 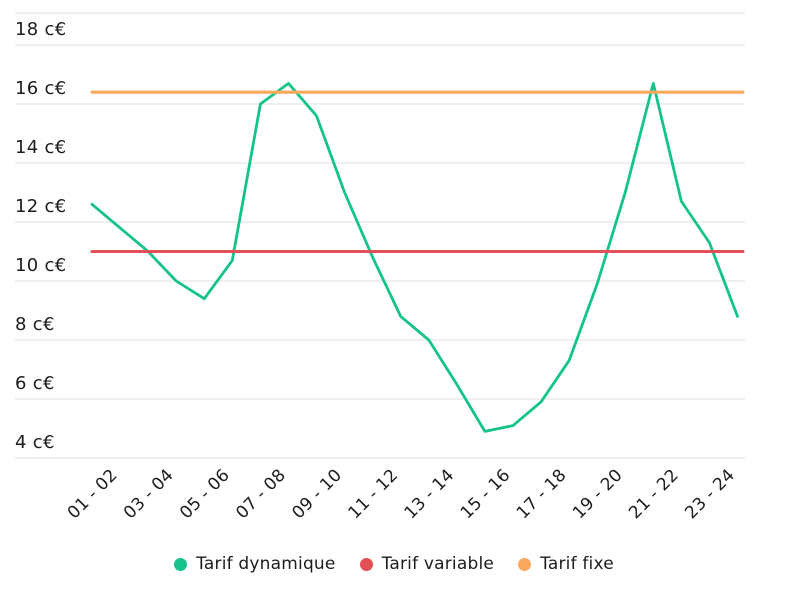 I want to click on y-tick-label: 10 c€, so click(x=40, y=265).